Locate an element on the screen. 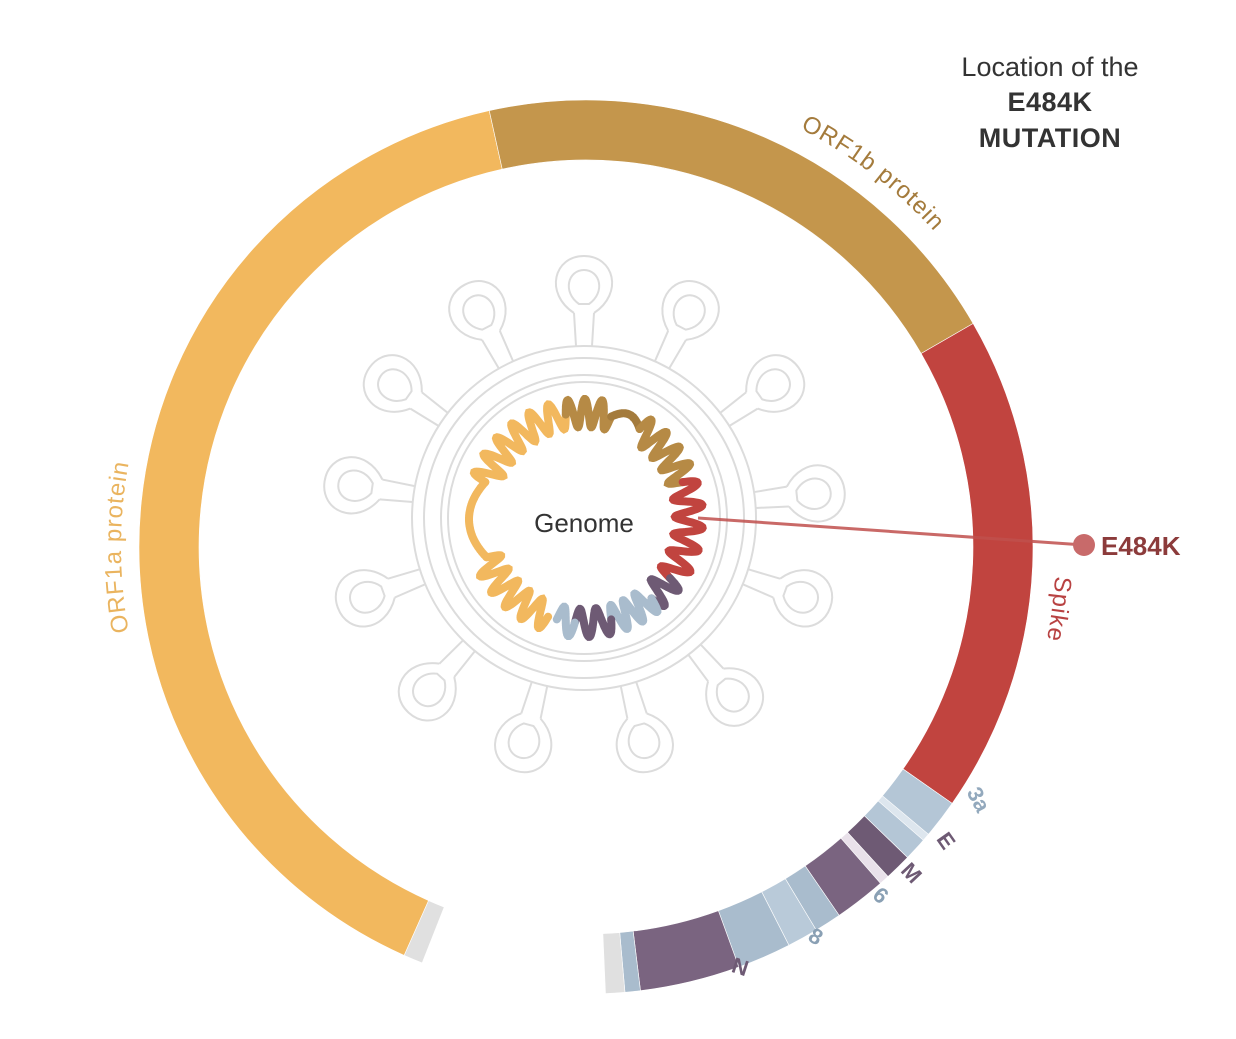 This screenshot has width=1236, height=1039. ring-segment-spike is located at coordinates (968, 563).